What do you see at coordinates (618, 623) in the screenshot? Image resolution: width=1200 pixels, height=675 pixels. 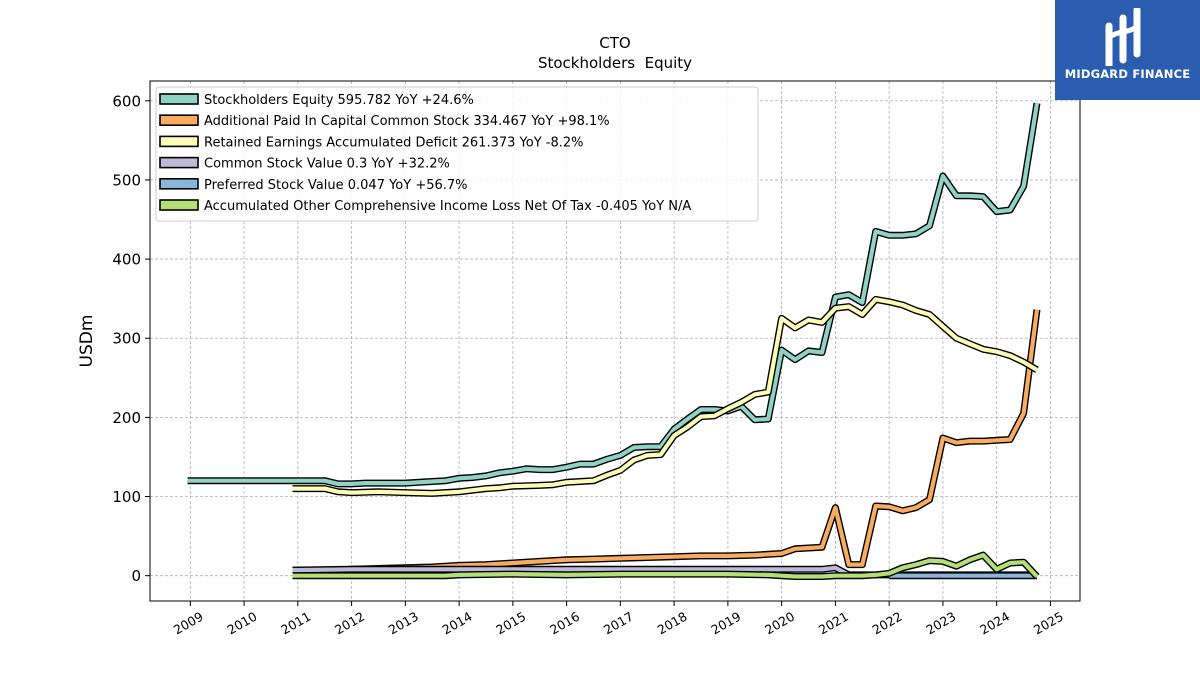 I see `x-tick-label: 2017` at bounding box center [618, 623].